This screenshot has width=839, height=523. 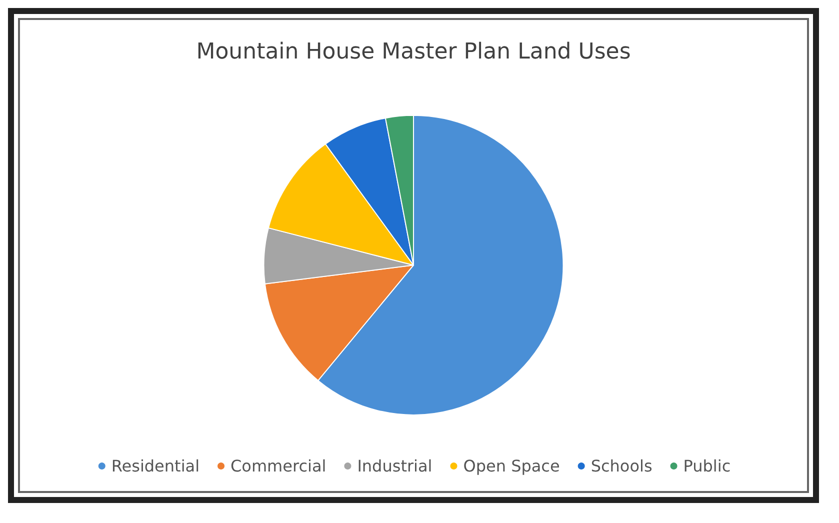 I want to click on legend-label: Open Space, so click(x=511, y=466).